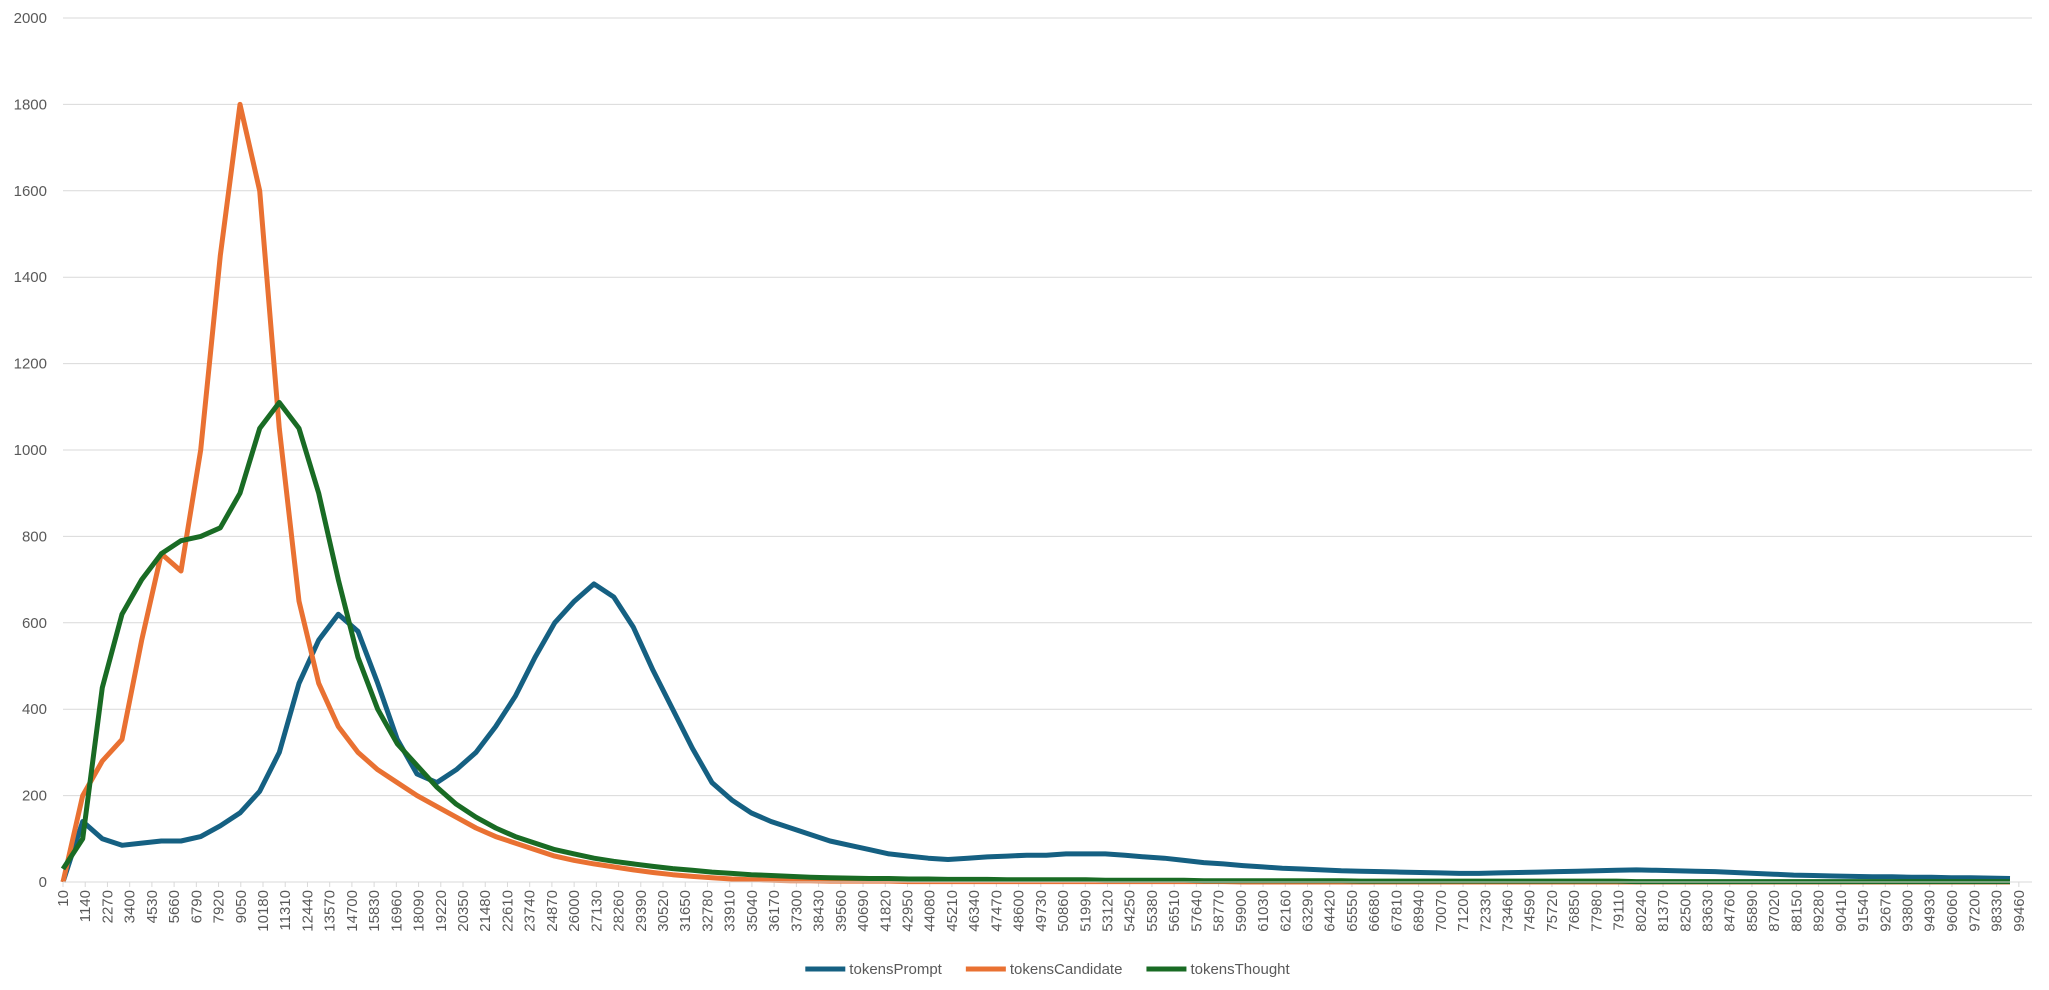 The height and width of the screenshot is (990, 2049). What do you see at coordinates (2019, 911) in the screenshot?
I see `x-tick-label: 99460` at bounding box center [2019, 911].